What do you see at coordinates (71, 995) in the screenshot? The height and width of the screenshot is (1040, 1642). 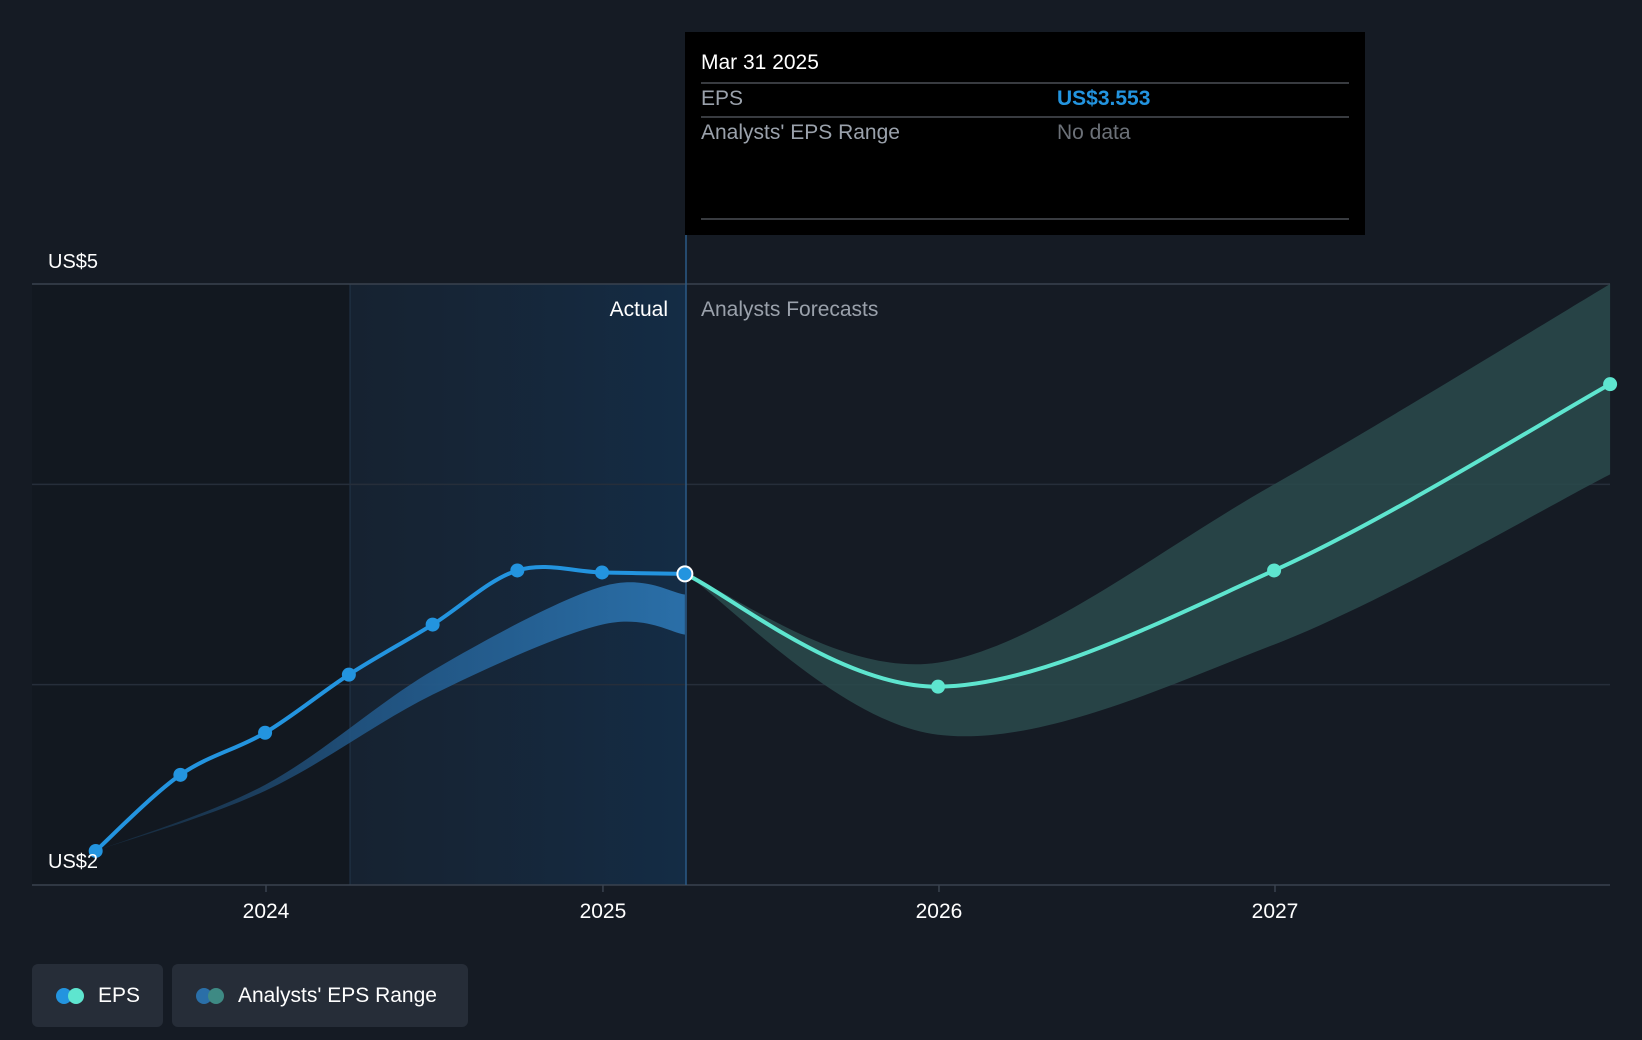 I see `eps-legend-icon` at bounding box center [71, 995].